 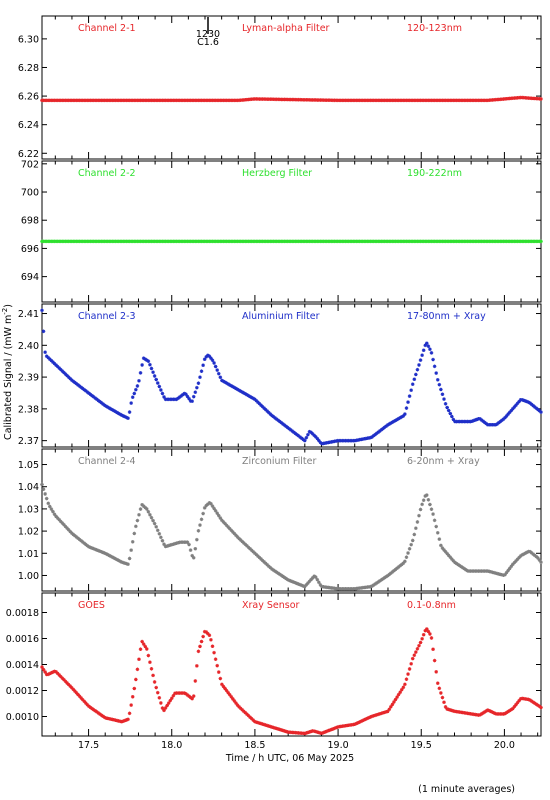 I want to click on panel-label: Channel 2-2, so click(x=107, y=173).